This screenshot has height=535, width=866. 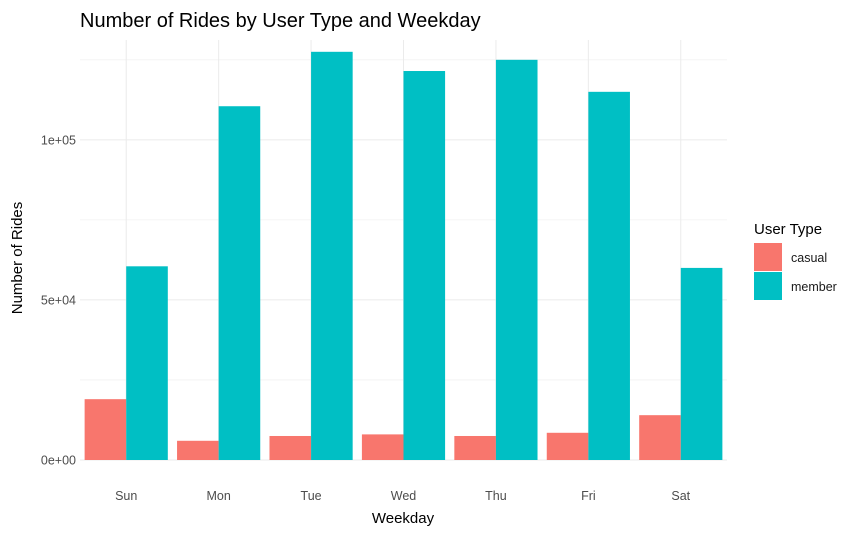 What do you see at coordinates (58, 140) in the screenshot?
I see `y-tick-label: 1e+05` at bounding box center [58, 140].